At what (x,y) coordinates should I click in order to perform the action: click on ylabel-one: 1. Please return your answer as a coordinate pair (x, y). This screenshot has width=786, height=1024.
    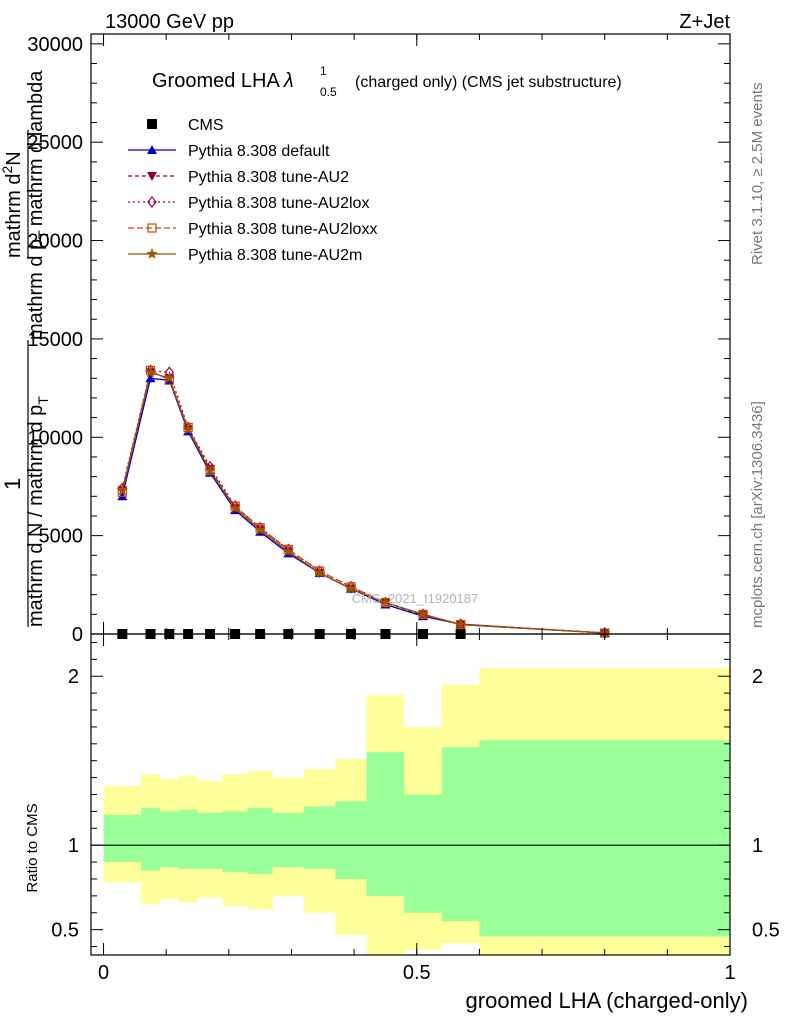
    Looking at the image, I should click on (12, 484).